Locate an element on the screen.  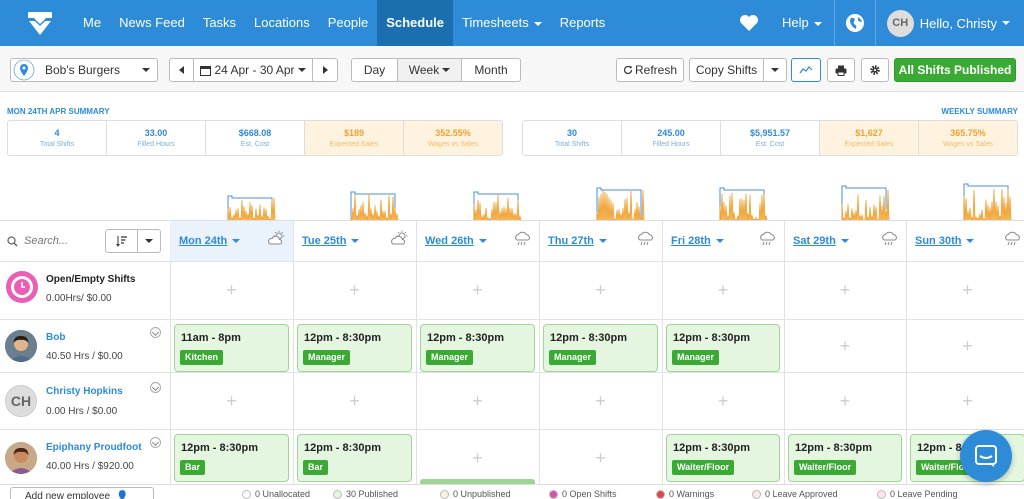
nav-tasks: Tasks is located at coordinates (219, 22).